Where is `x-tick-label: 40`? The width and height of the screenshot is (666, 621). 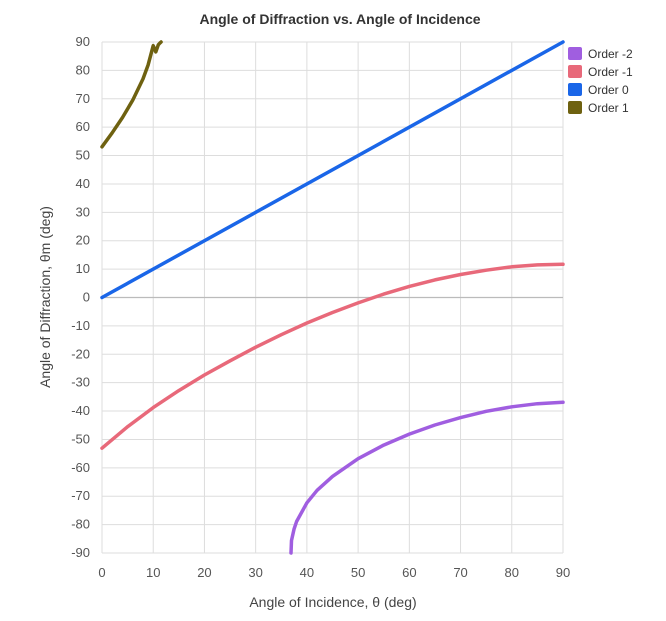 x-tick-label: 40 is located at coordinates (307, 572).